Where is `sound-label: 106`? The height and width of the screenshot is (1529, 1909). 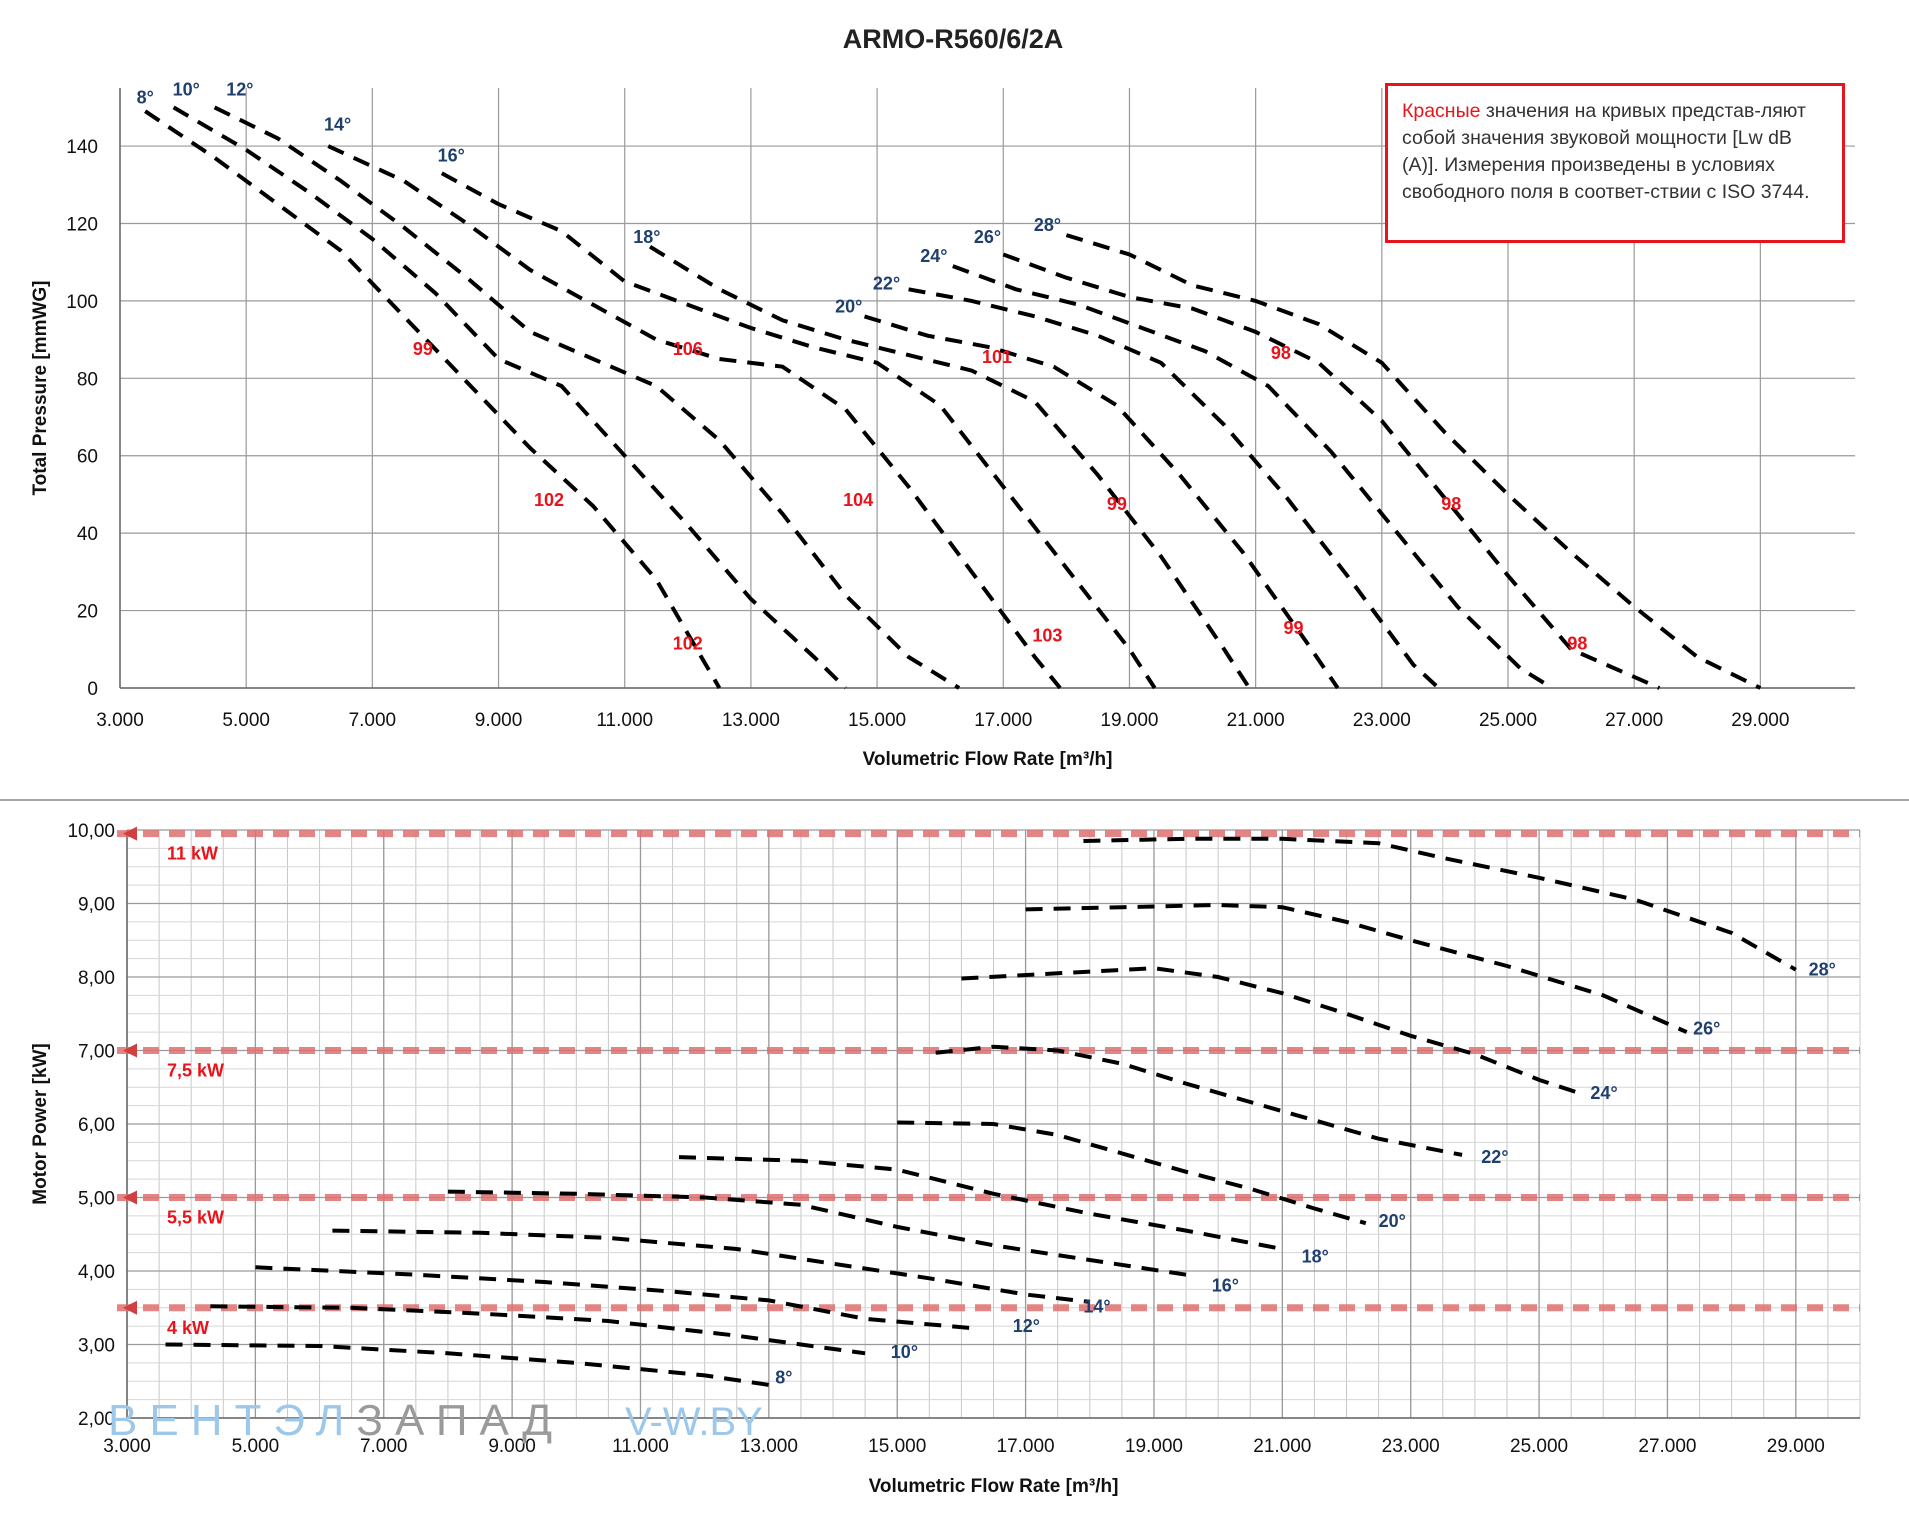 sound-label: 106 is located at coordinates (688, 349).